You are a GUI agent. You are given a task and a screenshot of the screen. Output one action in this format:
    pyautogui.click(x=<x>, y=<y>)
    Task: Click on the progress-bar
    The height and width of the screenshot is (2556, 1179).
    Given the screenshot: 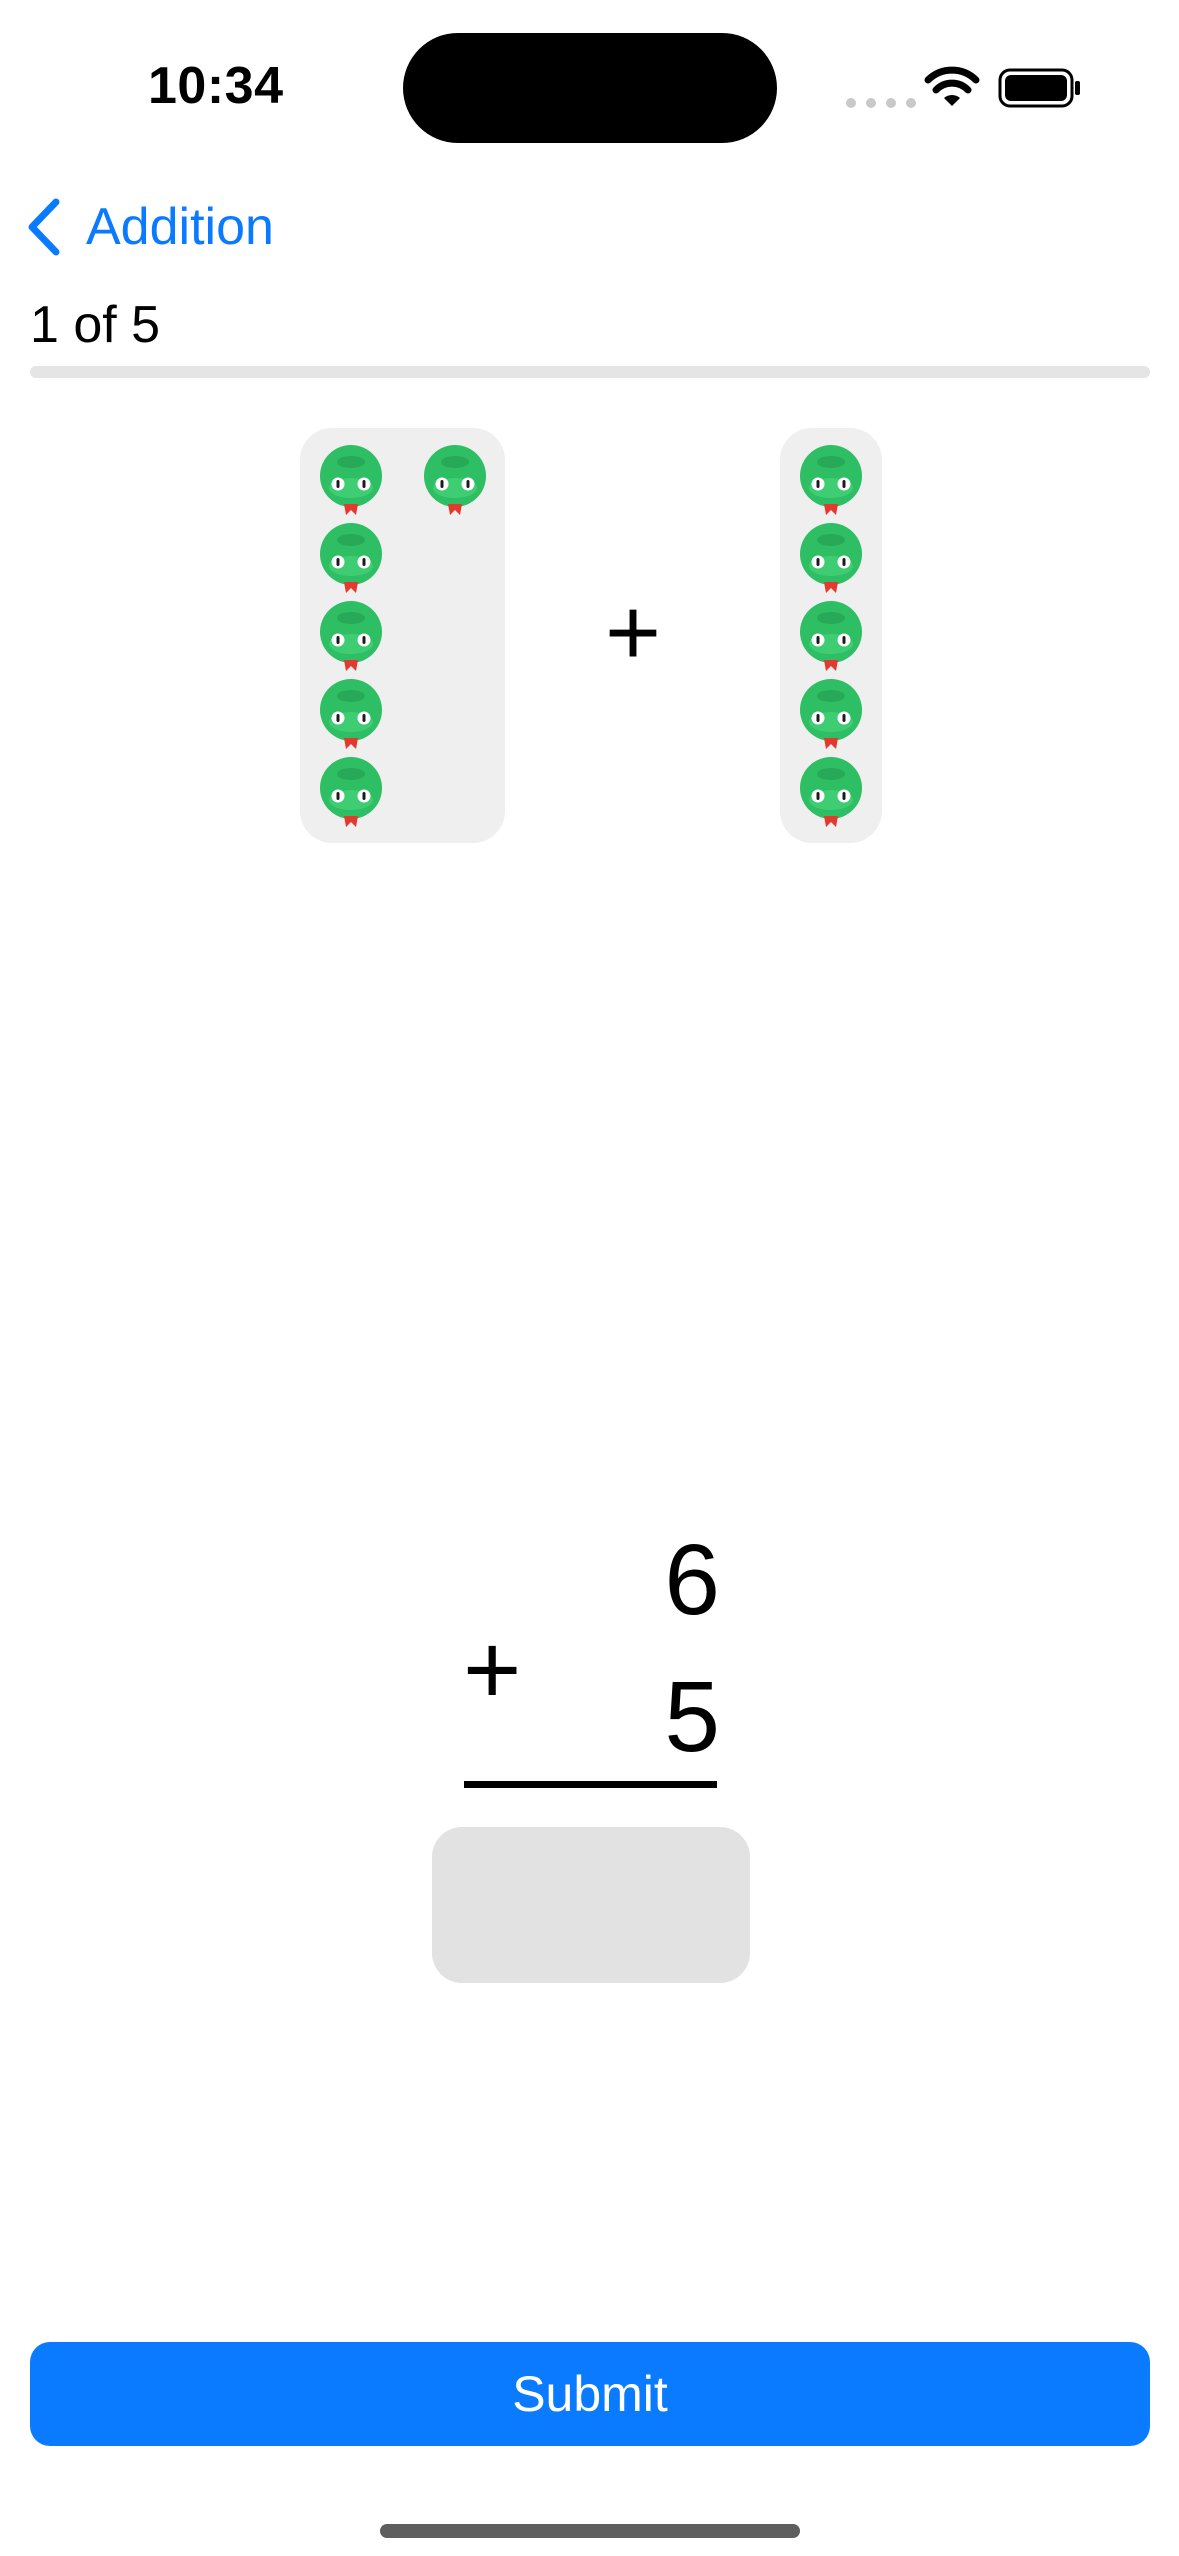 What is the action you would take?
    pyautogui.click(x=590, y=372)
    